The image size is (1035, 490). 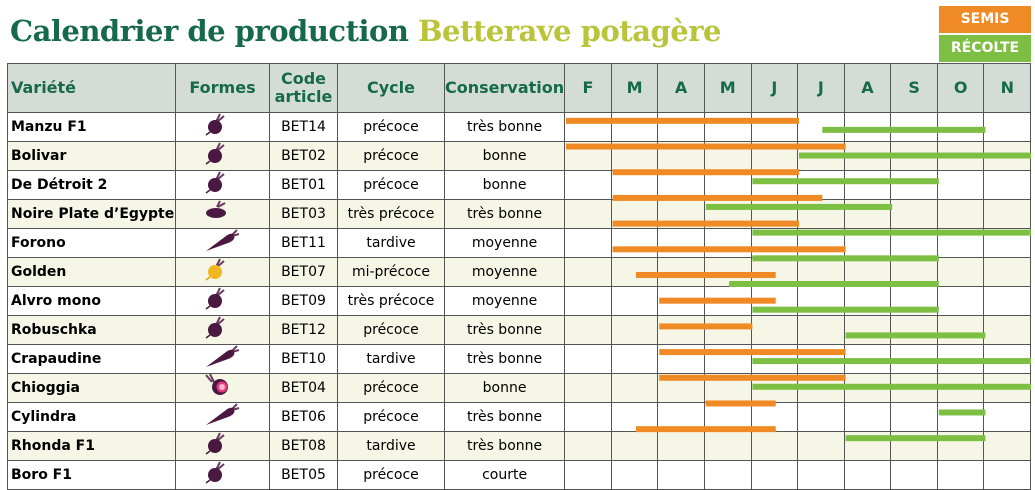 I want to click on code: BET05, so click(x=303, y=475).